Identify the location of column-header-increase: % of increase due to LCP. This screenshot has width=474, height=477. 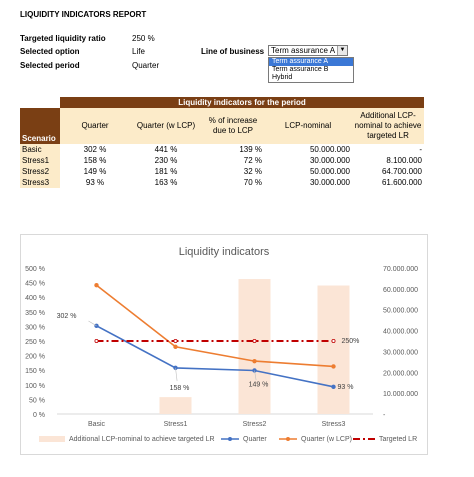
(233, 126).